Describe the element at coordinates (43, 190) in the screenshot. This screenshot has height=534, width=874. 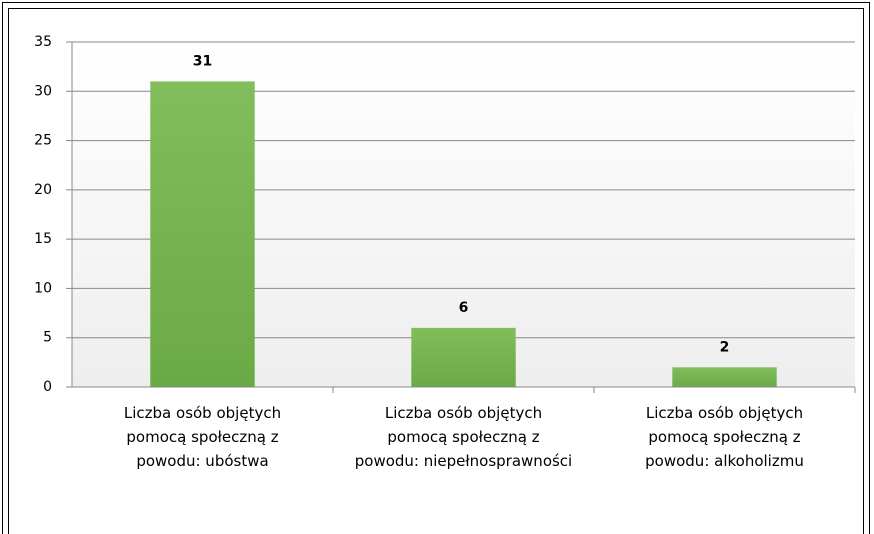
I see `y-tick-label: 20` at that location.